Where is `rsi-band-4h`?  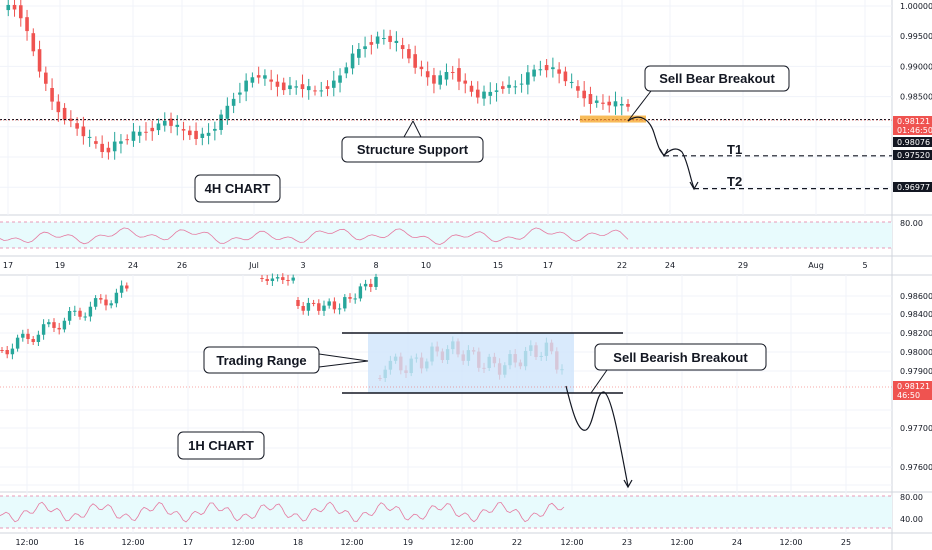
rsi-band-4h is located at coordinates (446, 235).